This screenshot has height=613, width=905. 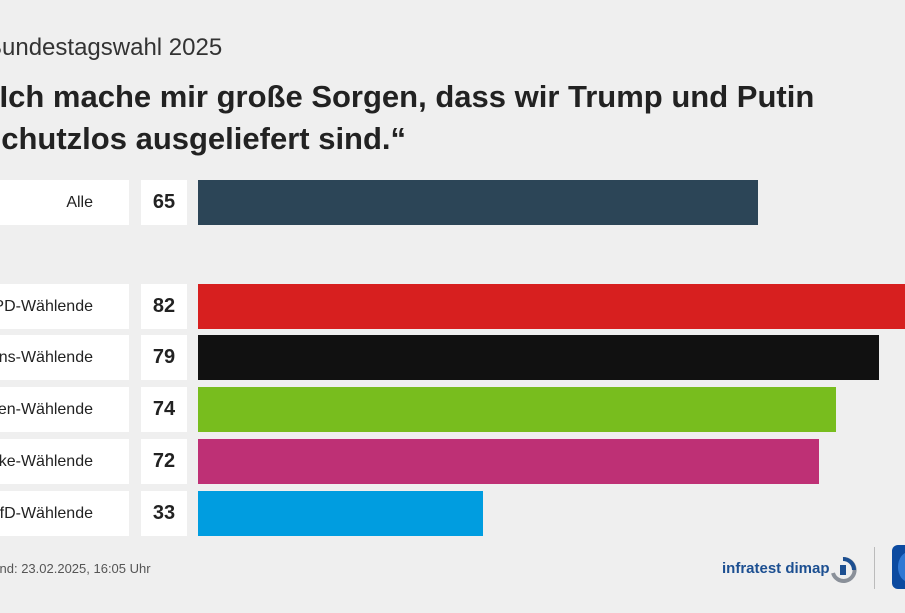 I want to click on category-label: Unions-Wählende, so click(x=46, y=357).